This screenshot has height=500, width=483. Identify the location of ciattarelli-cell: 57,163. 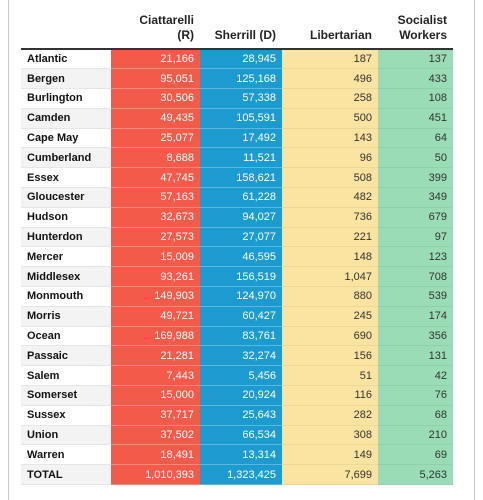
(155, 197).